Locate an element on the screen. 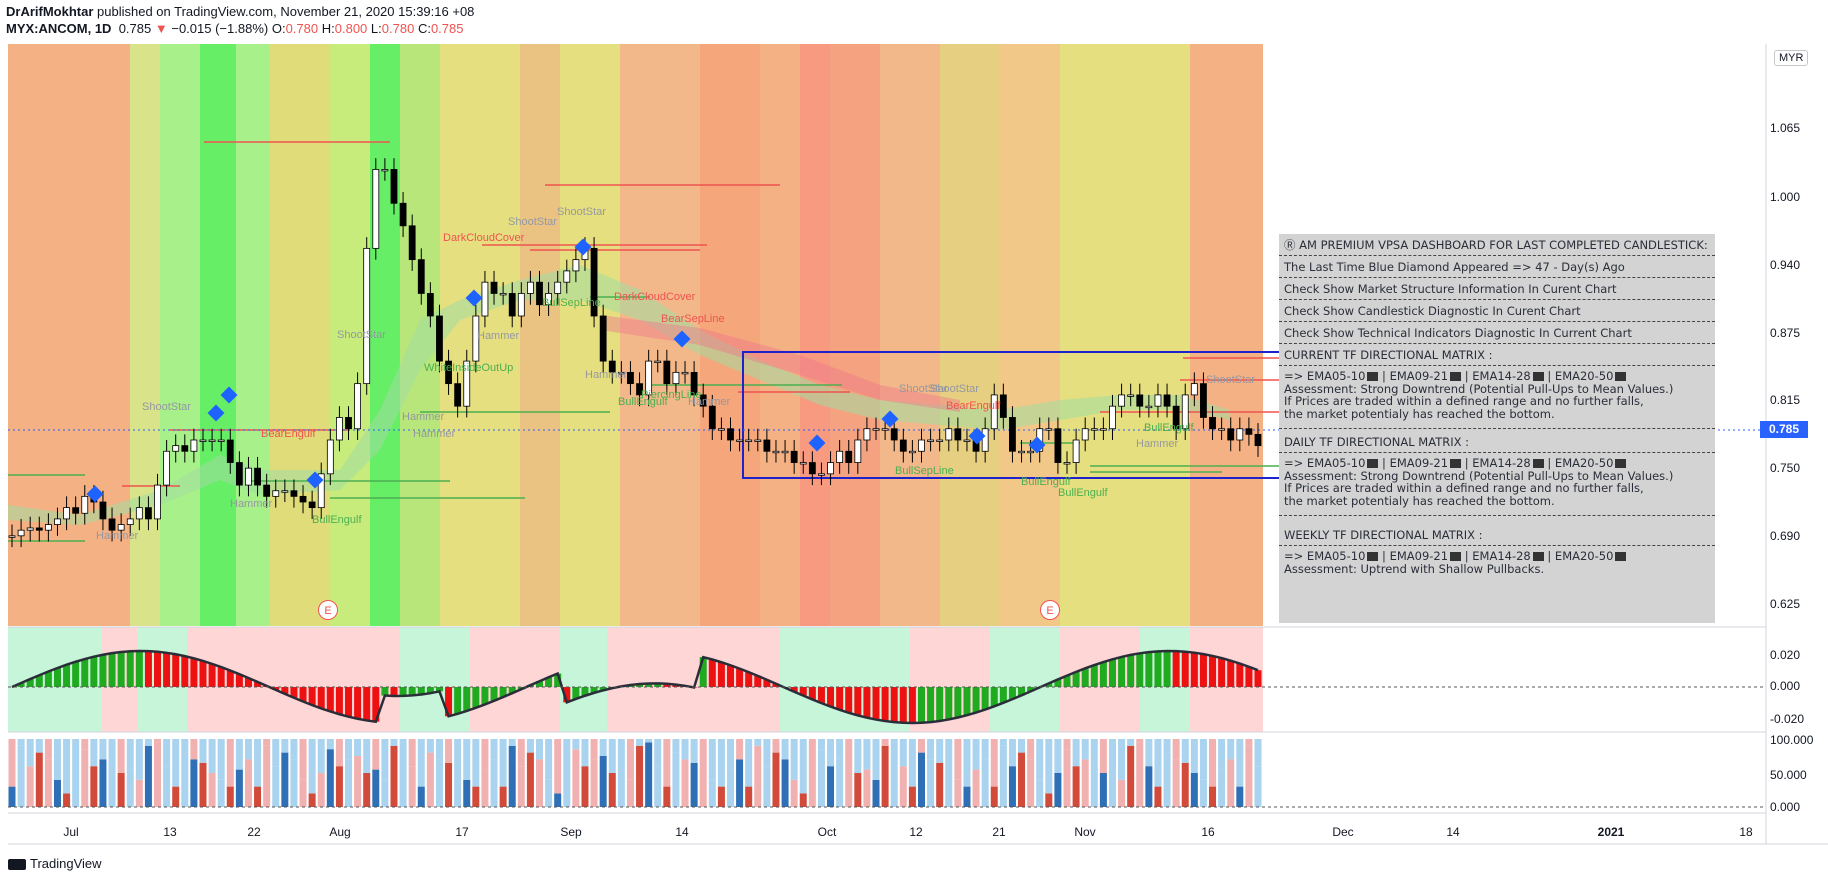  currency-button: MYR is located at coordinates (1791, 58).